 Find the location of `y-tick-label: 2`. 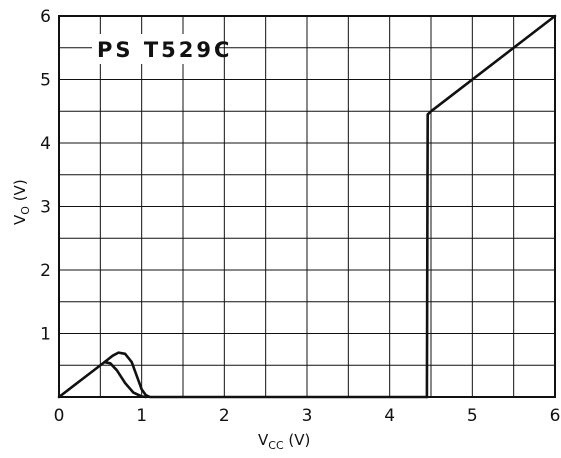

y-tick-label: 2 is located at coordinates (45, 271).